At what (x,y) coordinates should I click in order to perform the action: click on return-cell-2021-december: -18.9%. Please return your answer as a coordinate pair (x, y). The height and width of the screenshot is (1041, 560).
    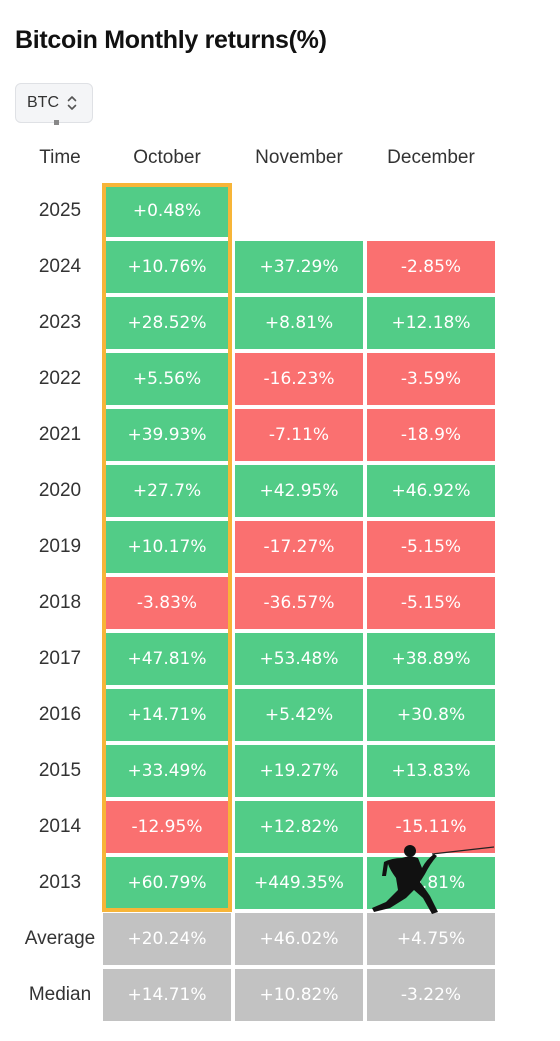
    Looking at the image, I should click on (431, 435).